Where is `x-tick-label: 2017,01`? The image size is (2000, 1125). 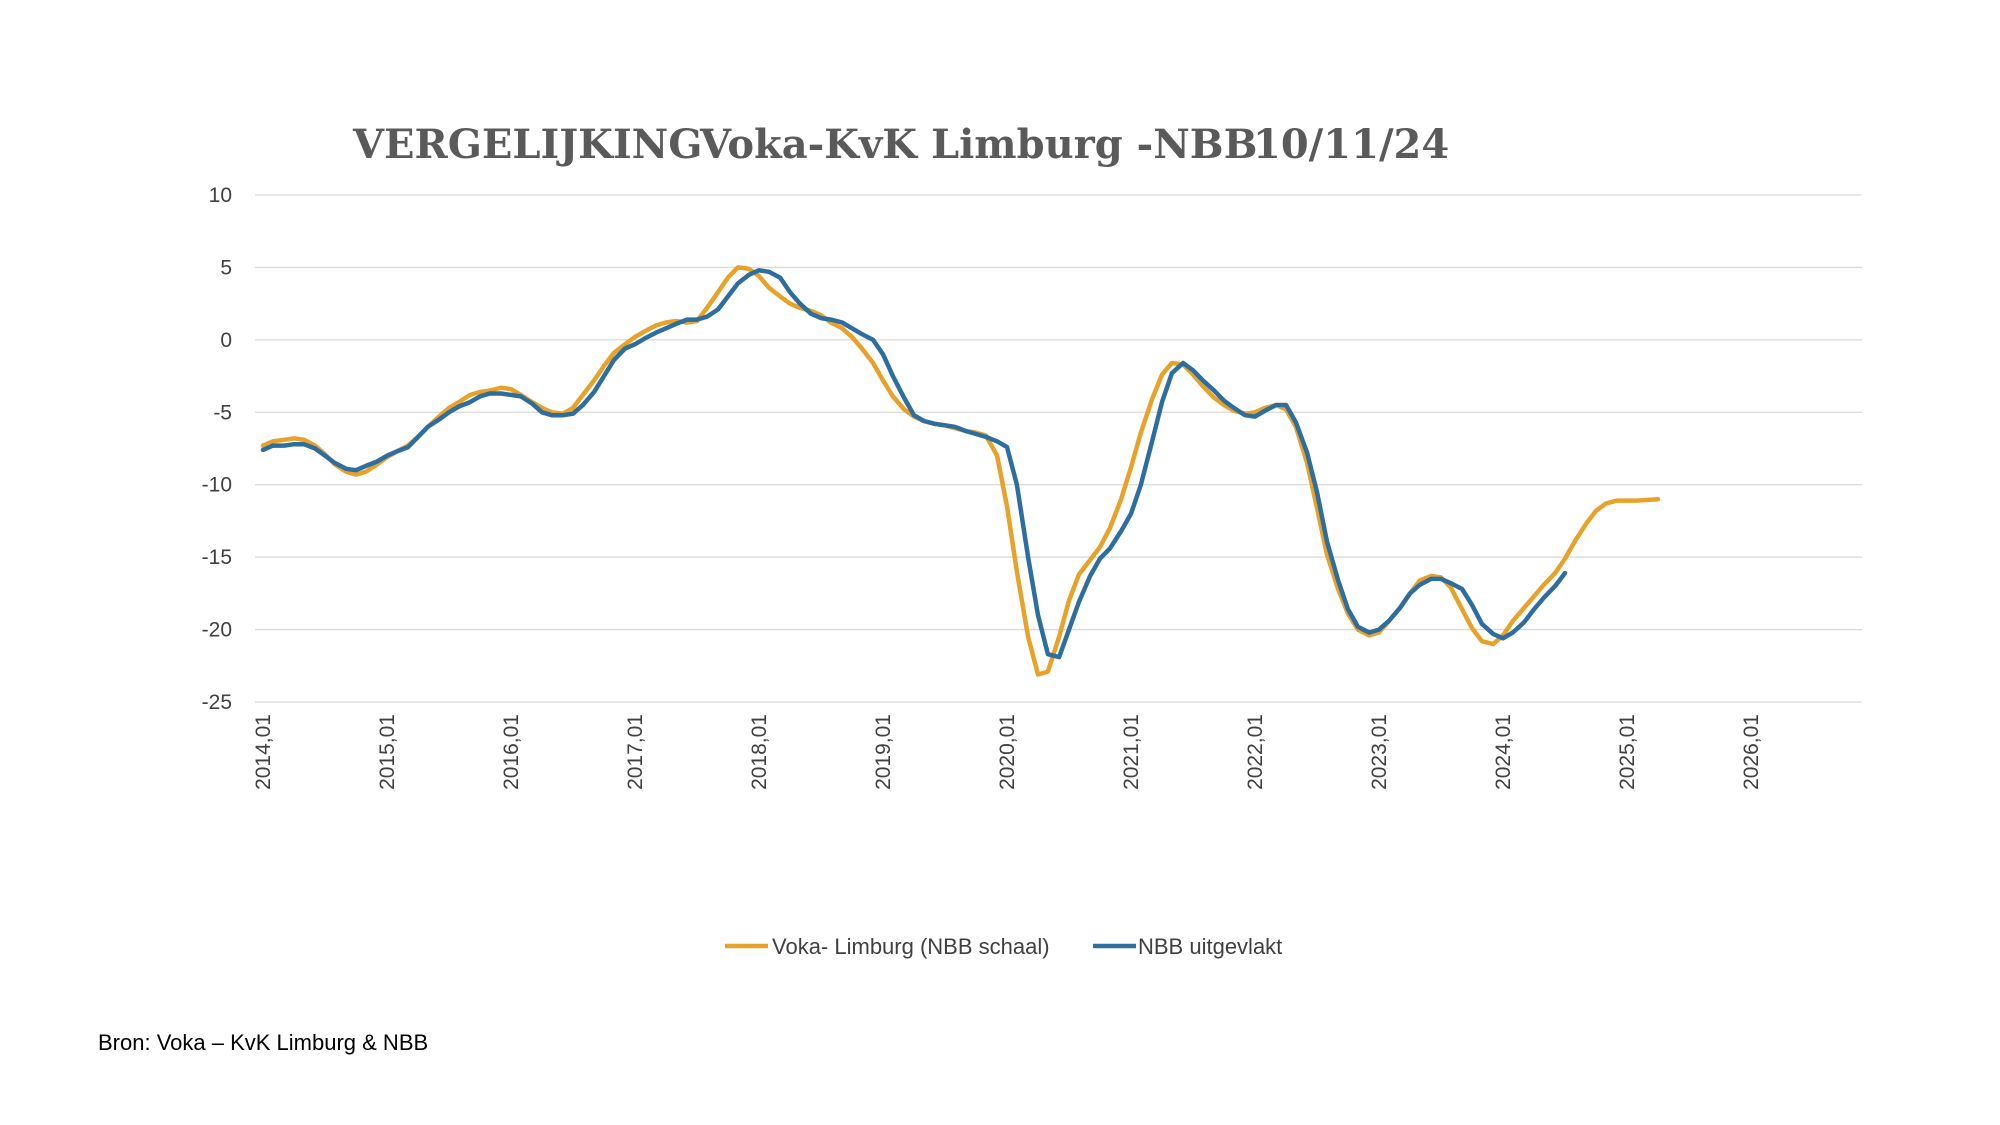
x-tick-label: 2017,01 is located at coordinates (635, 752).